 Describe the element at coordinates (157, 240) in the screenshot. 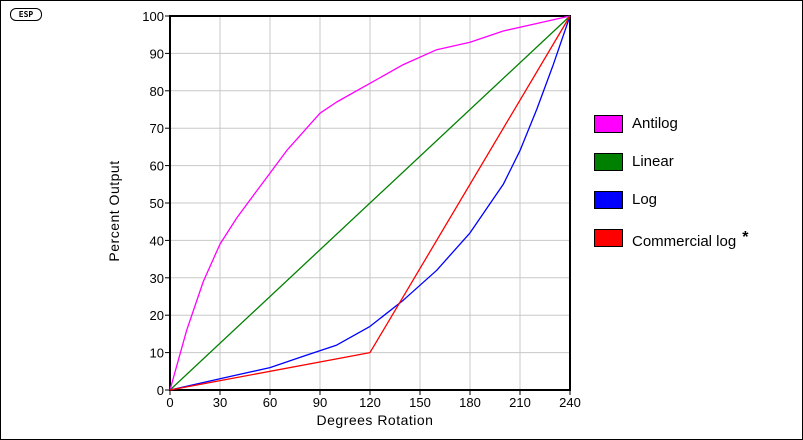

I see `y-tick-label: 40` at that location.